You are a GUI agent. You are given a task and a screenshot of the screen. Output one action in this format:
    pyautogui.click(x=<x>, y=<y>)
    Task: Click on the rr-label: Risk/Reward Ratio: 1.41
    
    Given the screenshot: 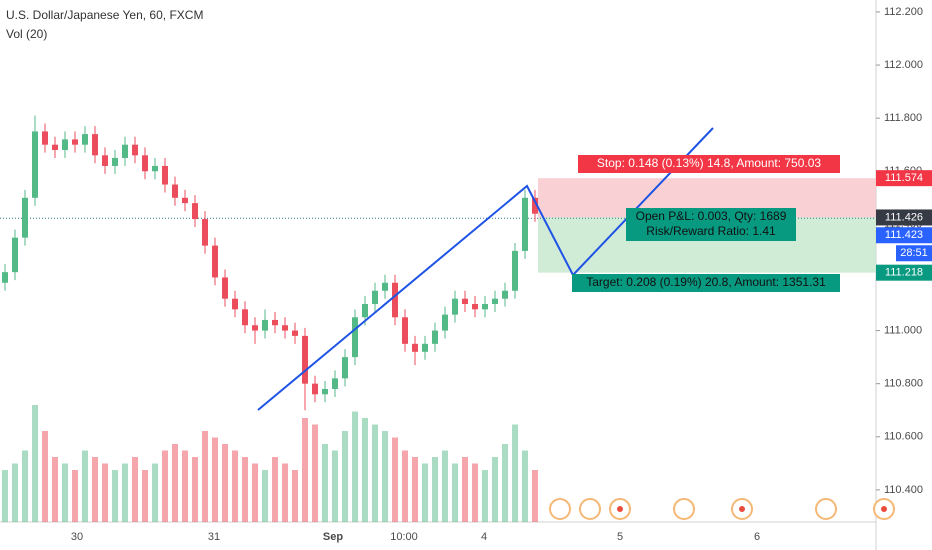 What is the action you would take?
    pyautogui.click(x=711, y=231)
    